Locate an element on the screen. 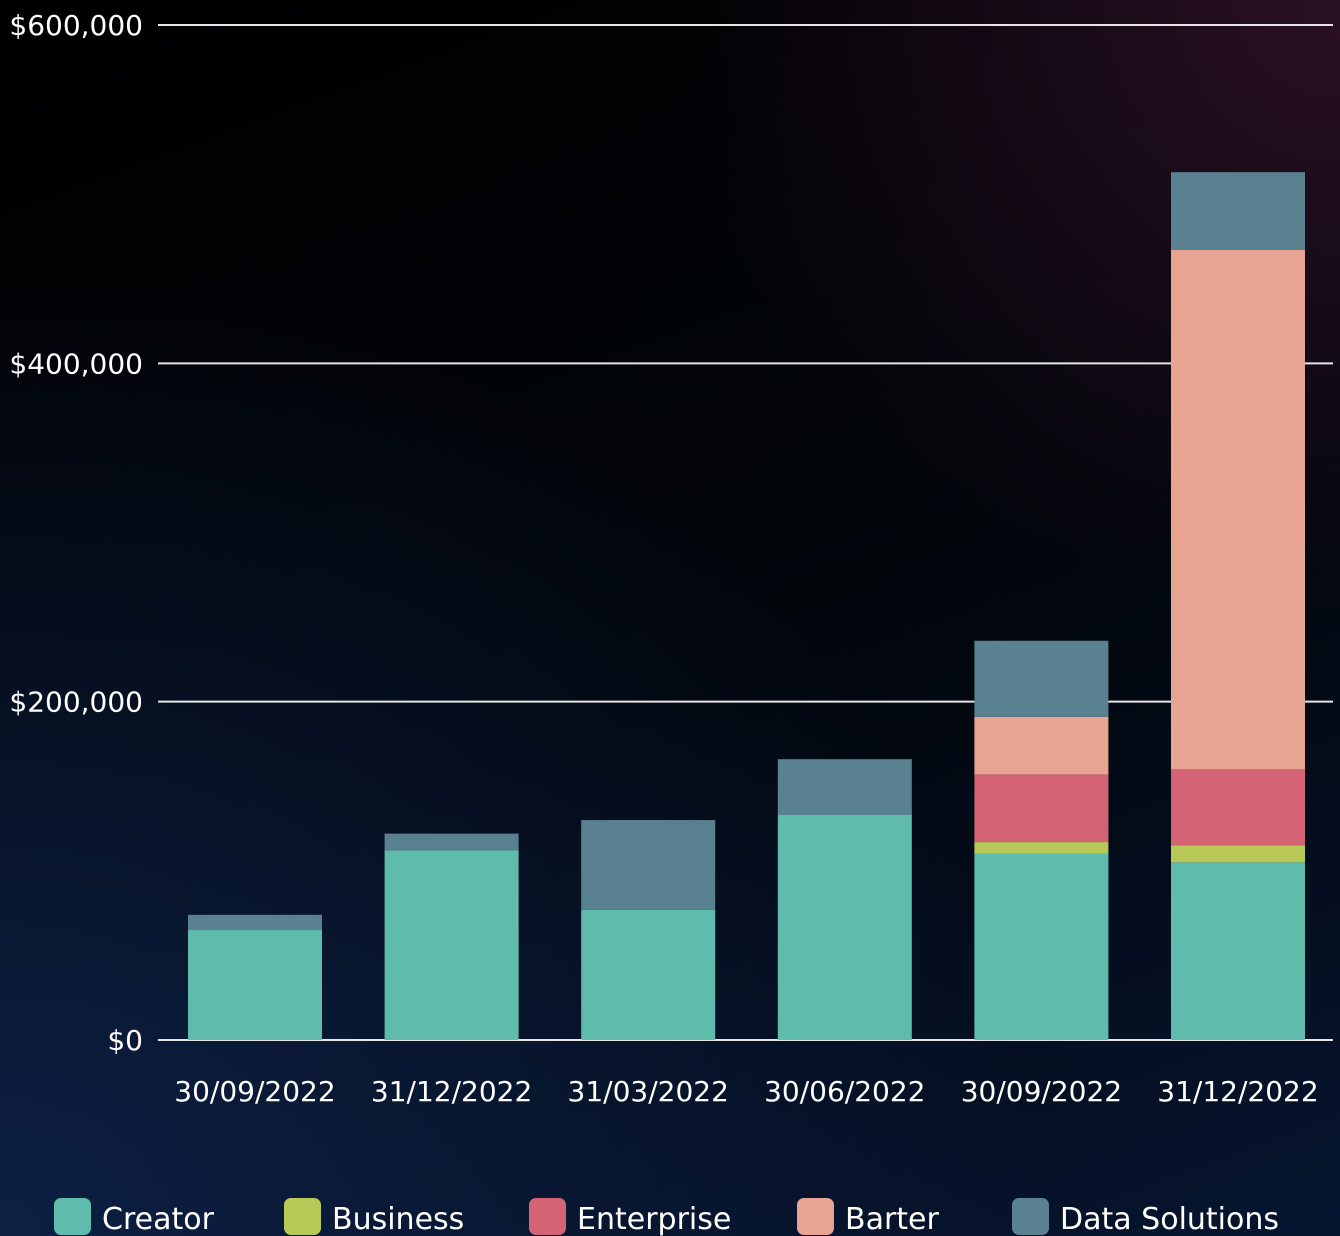 This screenshot has width=1340, height=1236. legend-label: Barter is located at coordinates (892, 1219).